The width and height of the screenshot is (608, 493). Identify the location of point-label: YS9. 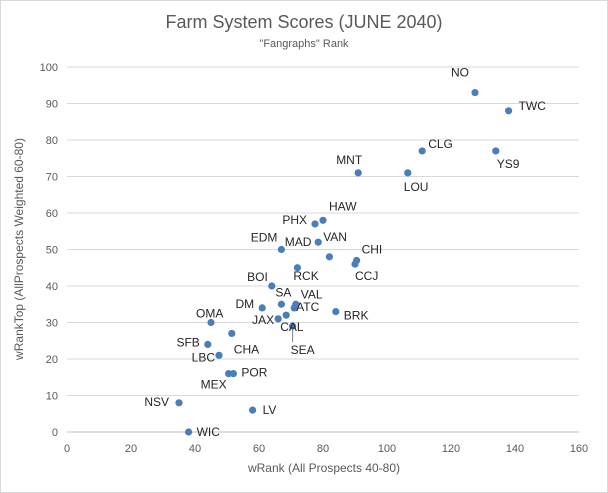
(508, 164).